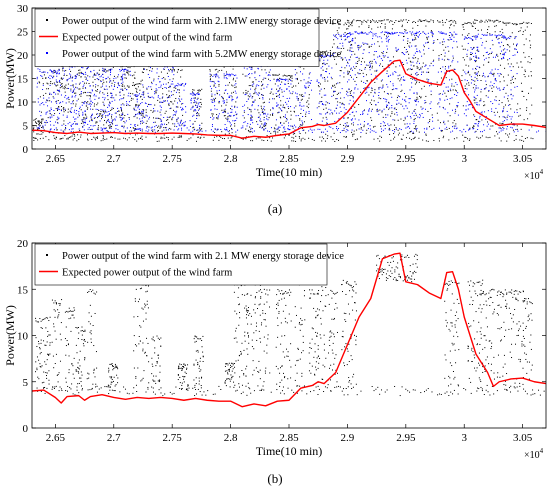 Image resolution: width=550 pixels, height=494 pixels. Describe the element at coordinates (348, 159) in the screenshot. I see `x-tick-label: 2.9` at that location.